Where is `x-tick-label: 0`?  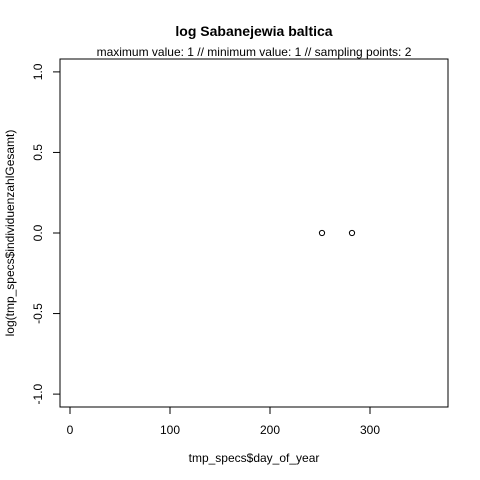
x-tick-label: 0 is located at coordinates (70, 430).